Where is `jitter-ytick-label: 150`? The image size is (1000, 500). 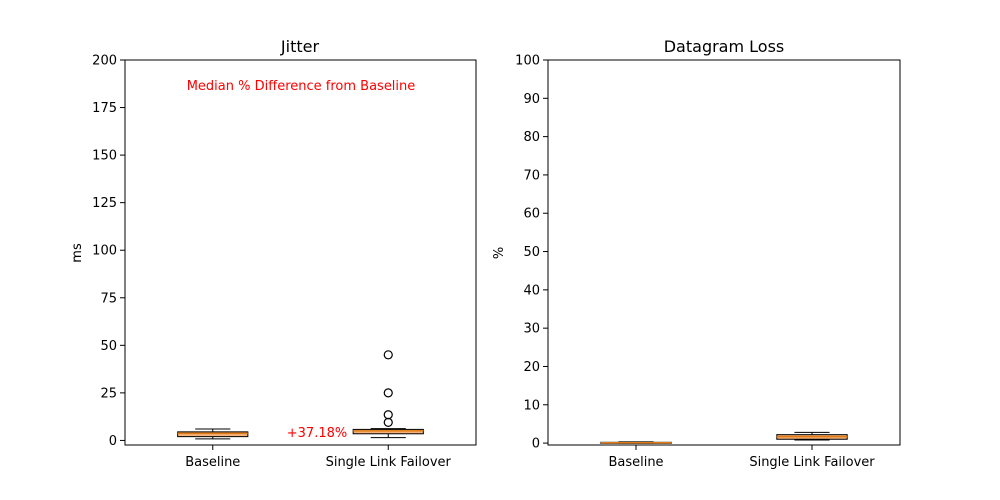 jitter-ytick-label: 150 is located at coordinates (104, 156).